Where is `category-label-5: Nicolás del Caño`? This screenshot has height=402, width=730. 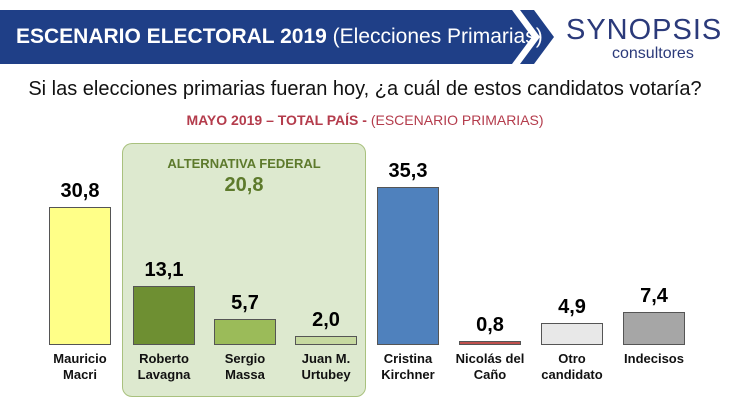
category-label-5: Nicolás del Caño is located at coordinates (490, 367).